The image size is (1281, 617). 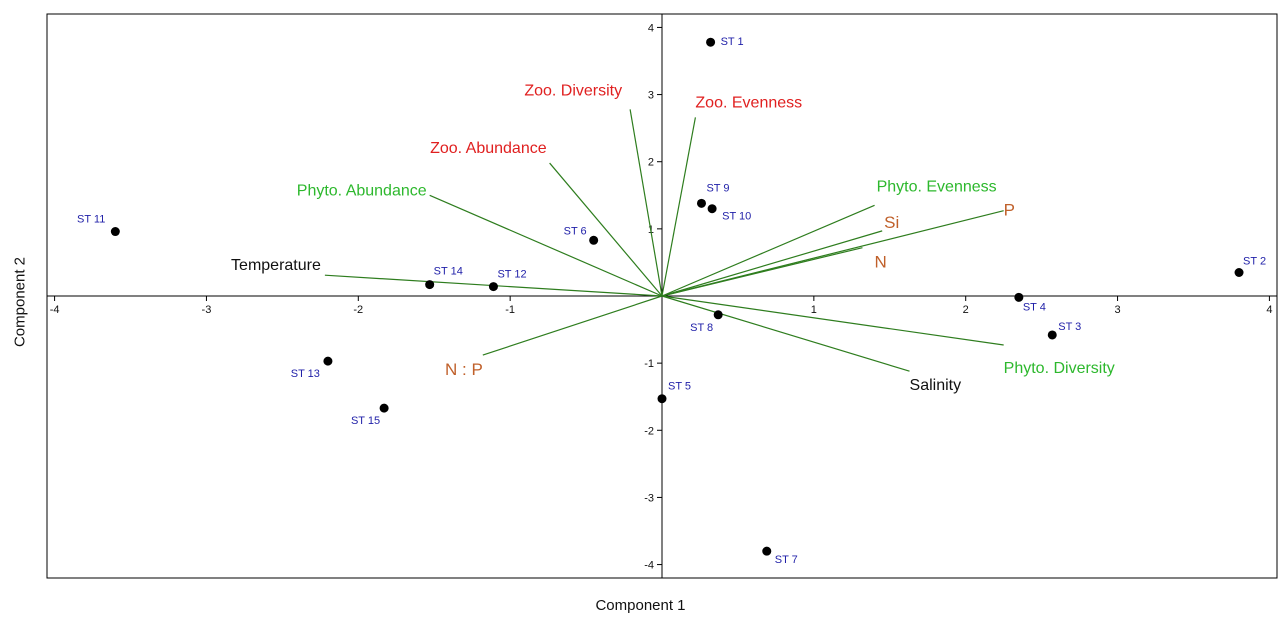 What do you see at coordinates (276, 265) in the screenshot?
I see `vector-label-temperature: Temperature` at bounding box center [276, 265].